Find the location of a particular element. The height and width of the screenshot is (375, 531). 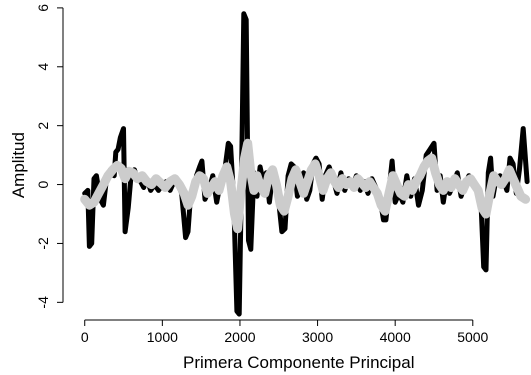

y-tick-label: 0 is located at coordinates (43, 184).